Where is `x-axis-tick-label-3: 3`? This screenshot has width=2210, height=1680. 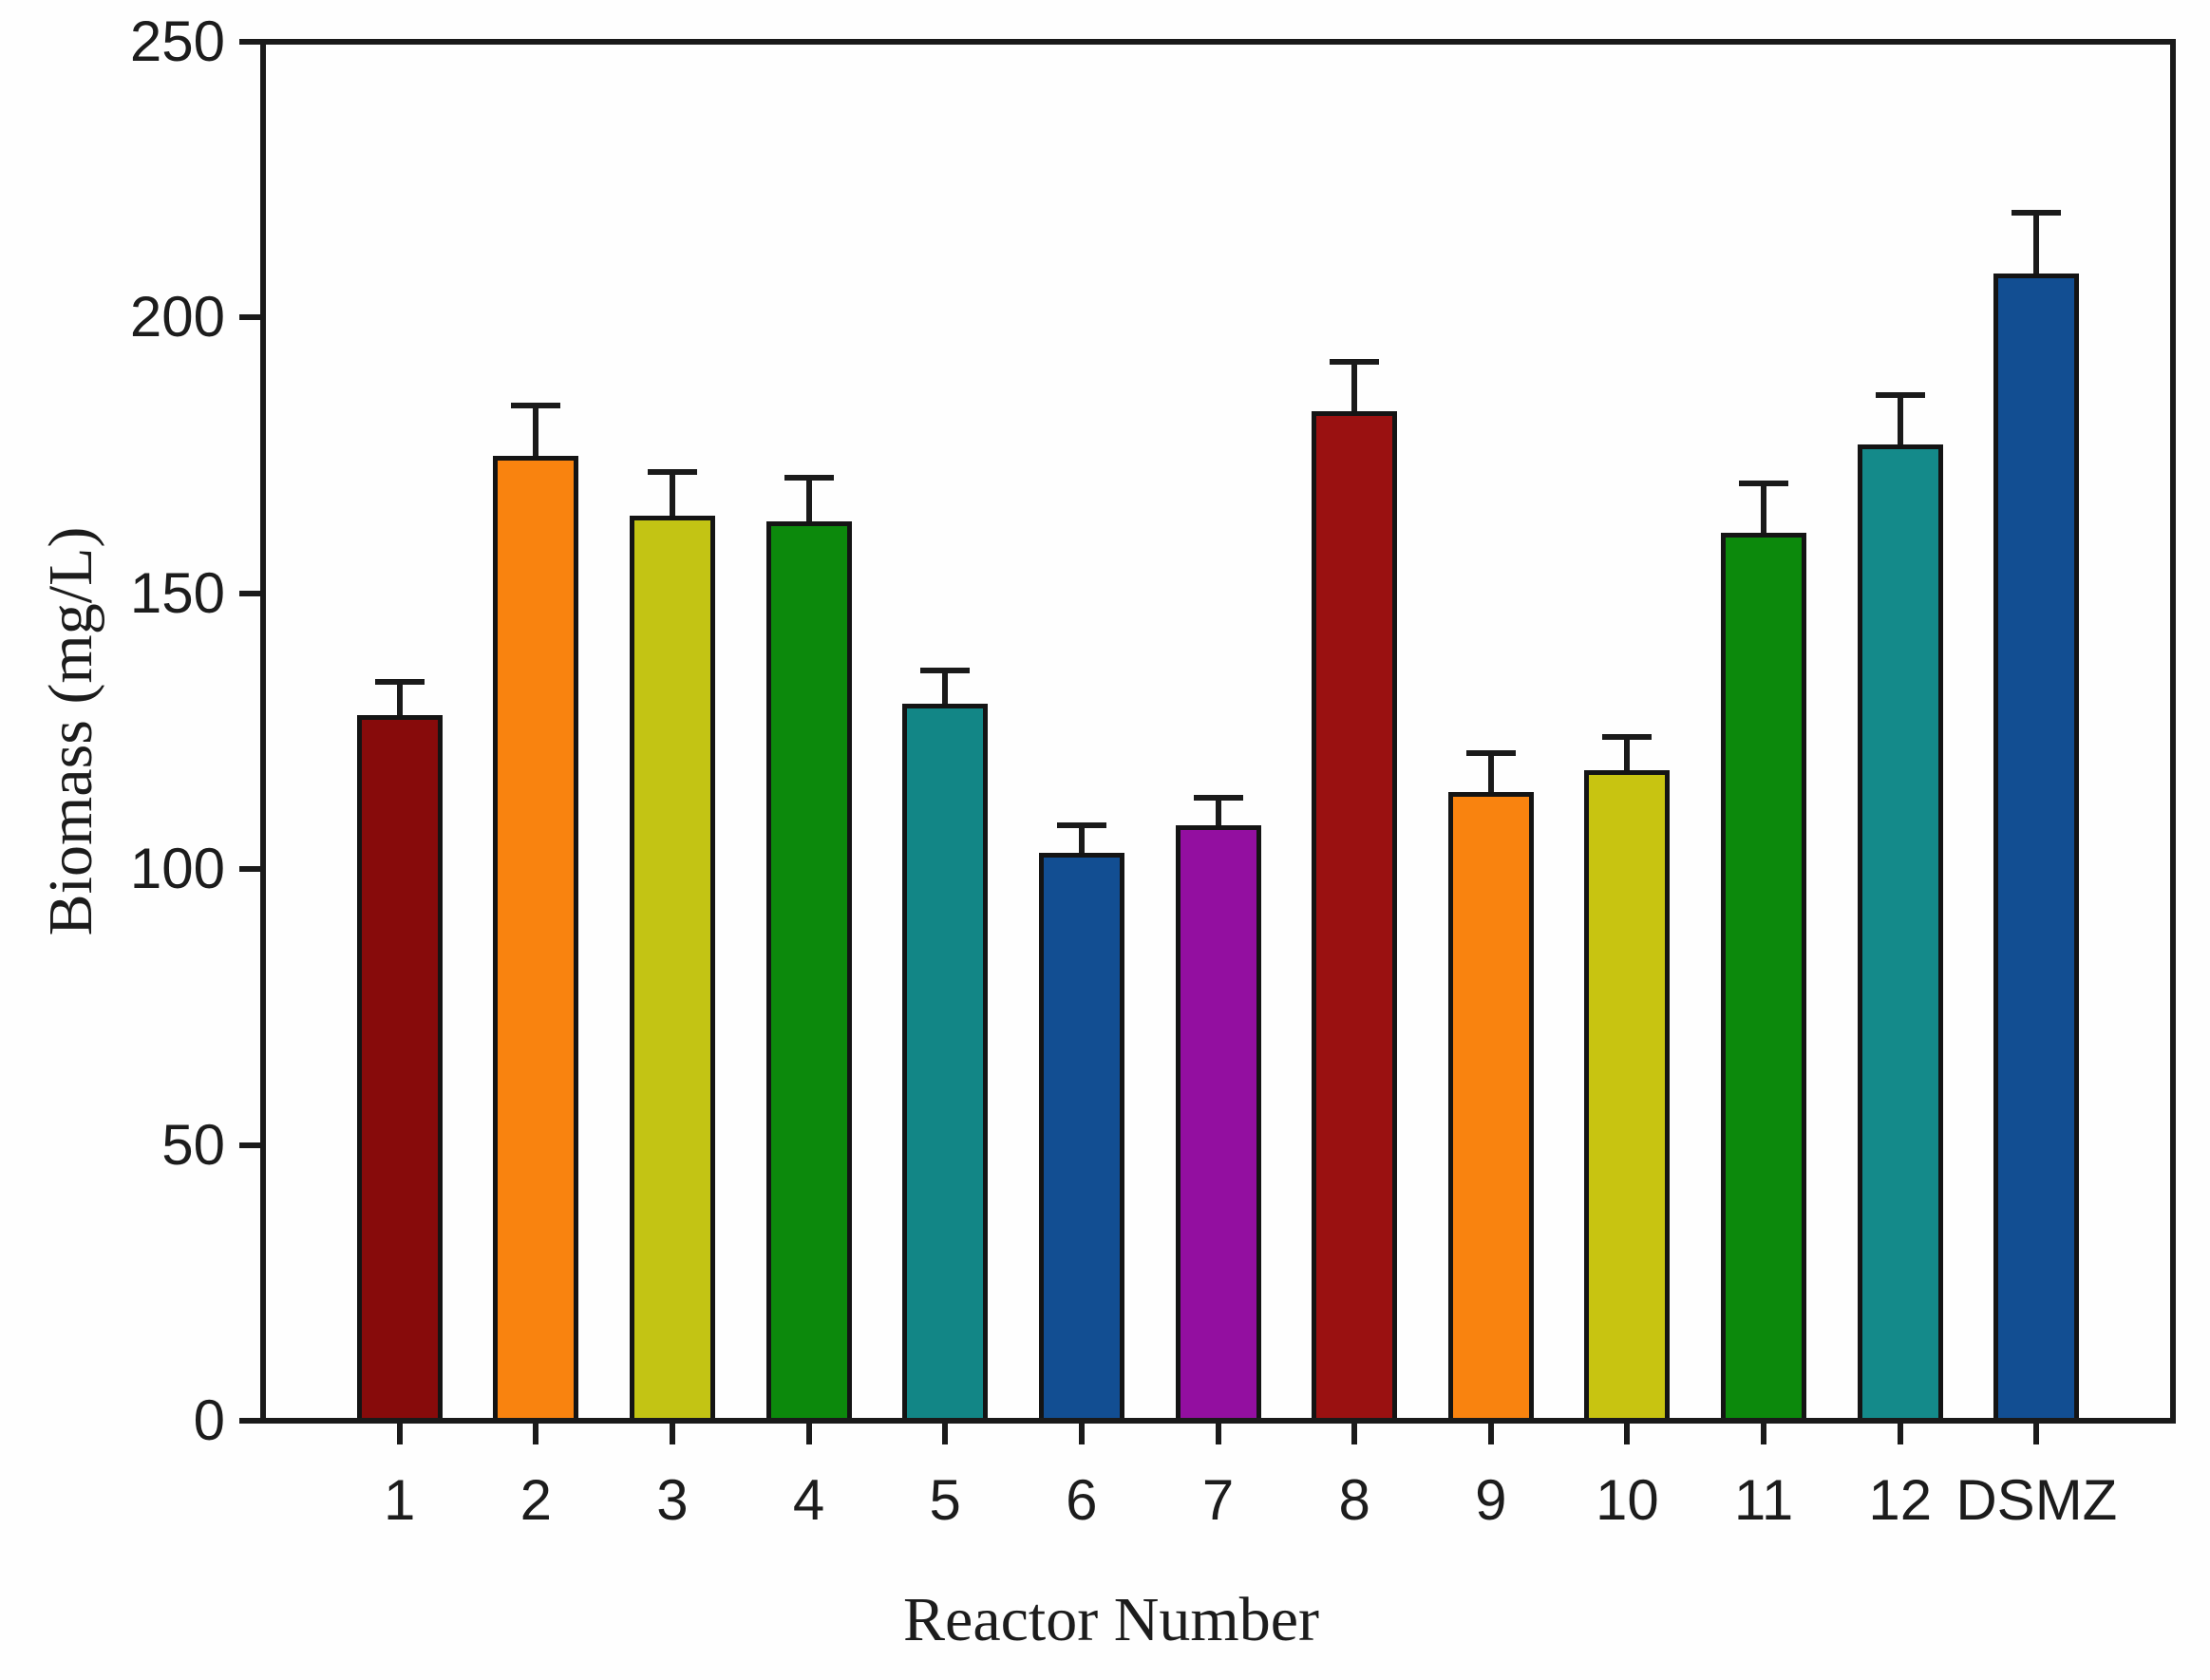 x-axis-tick-label-3: 3 is located at coordinates (672, 1500).